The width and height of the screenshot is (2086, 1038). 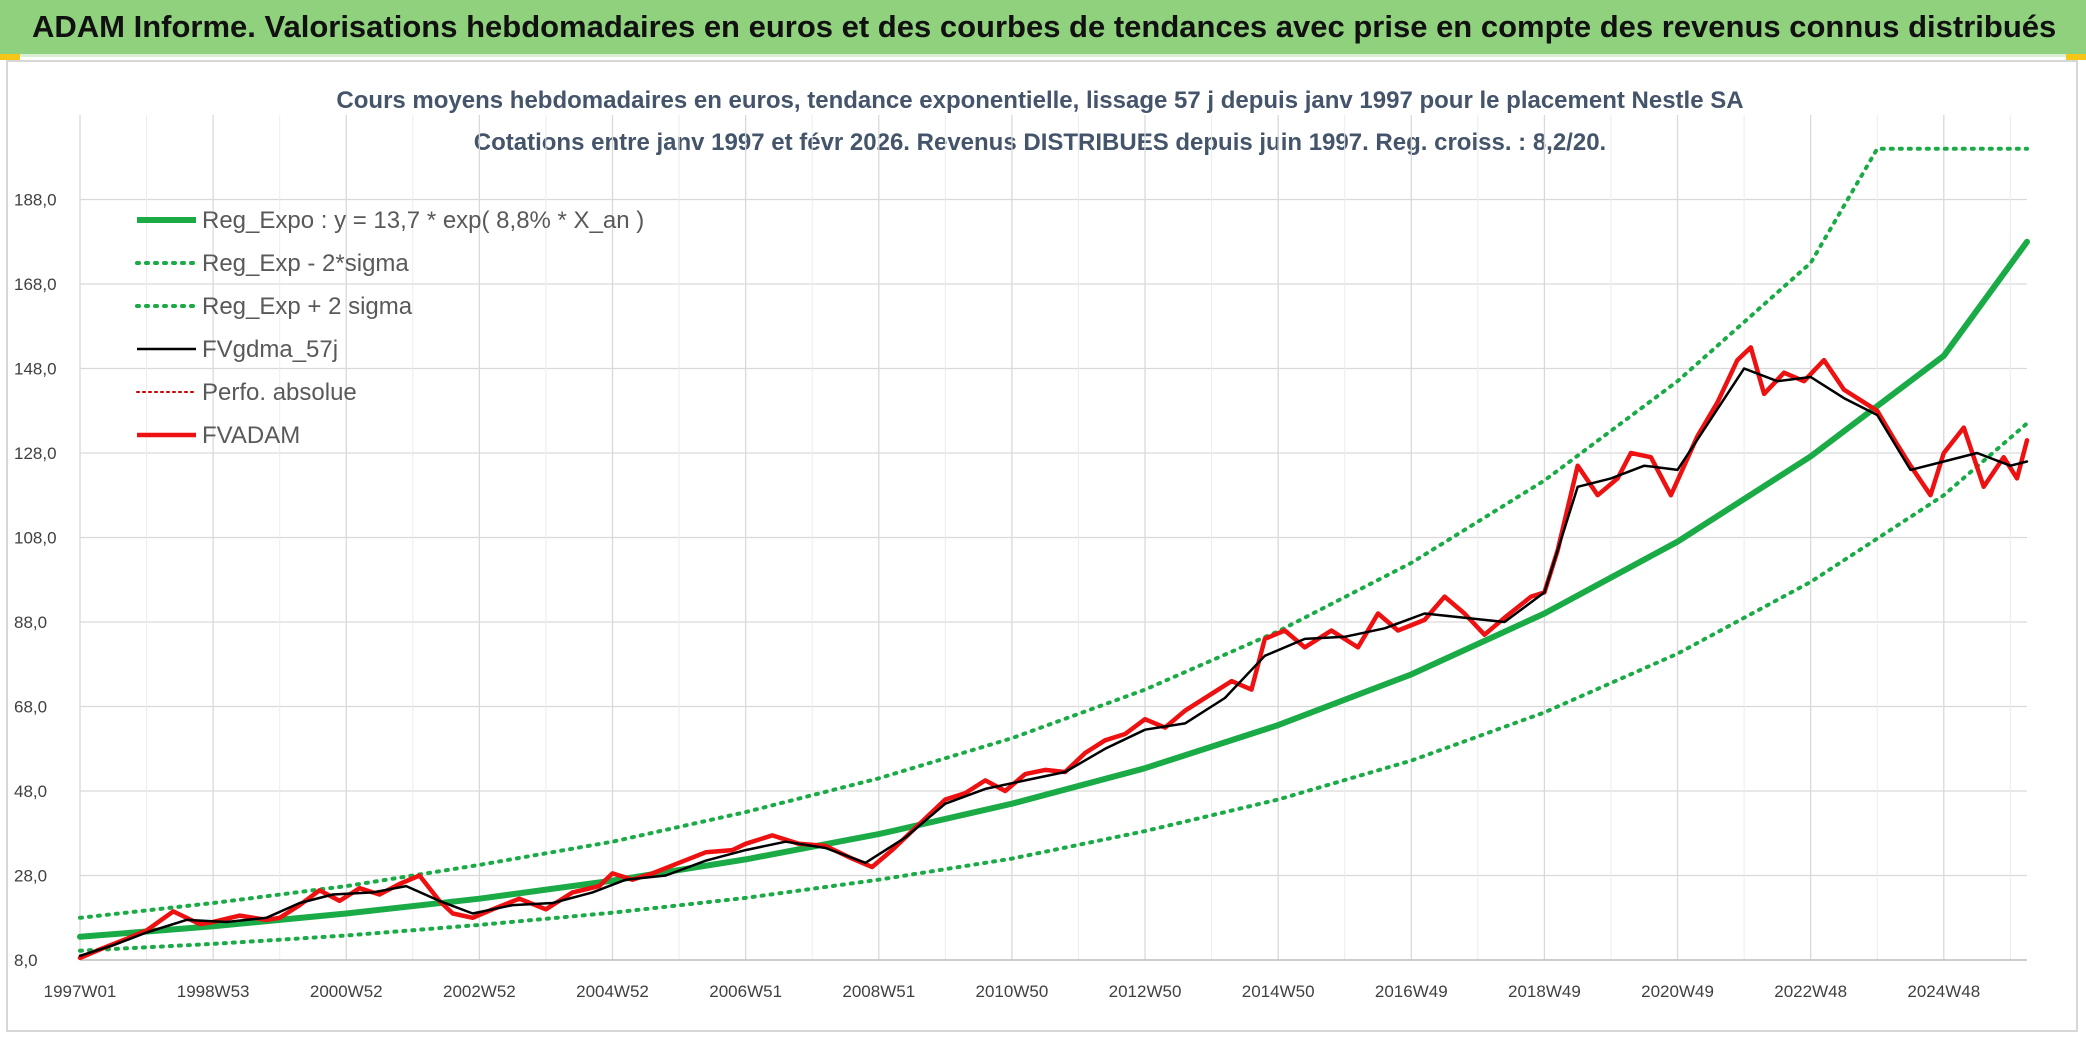 I want to click on x-tick-label: 2018W49, so click(x=1544, y=991).